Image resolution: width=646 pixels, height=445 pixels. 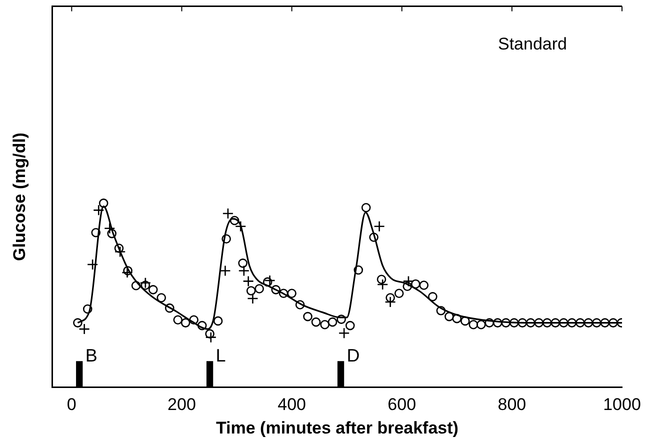 What do you see at coordinates (402, 404) in the screenshot?
I see `x-tick-label: 600` at bounding box center [402, 404].